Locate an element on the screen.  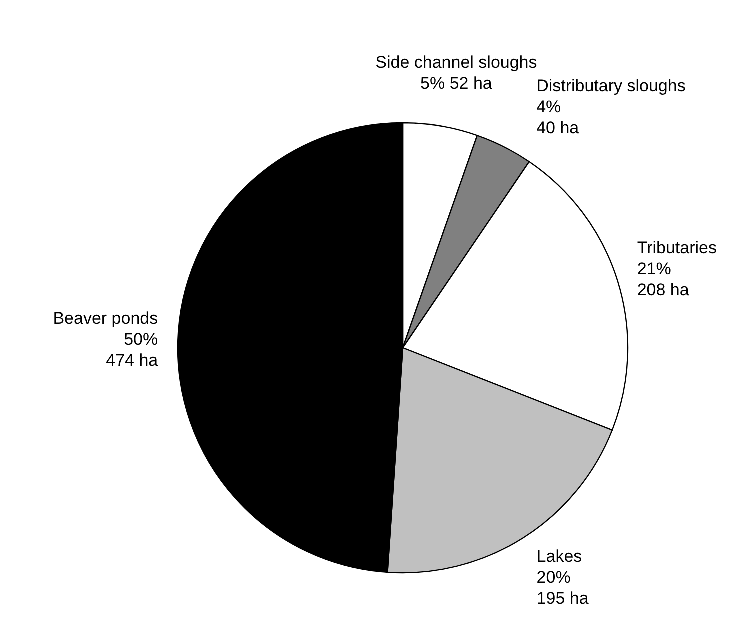
data-label: 4% 40 ha is located at coordinates (558, 118).